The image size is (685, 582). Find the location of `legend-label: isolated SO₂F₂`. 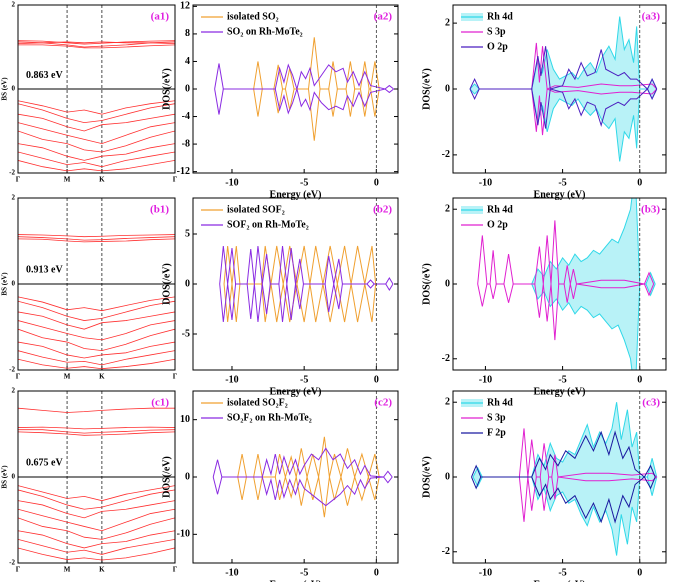

legend-label: isolated SO₂F₂ is located at coordinates (257, 402).